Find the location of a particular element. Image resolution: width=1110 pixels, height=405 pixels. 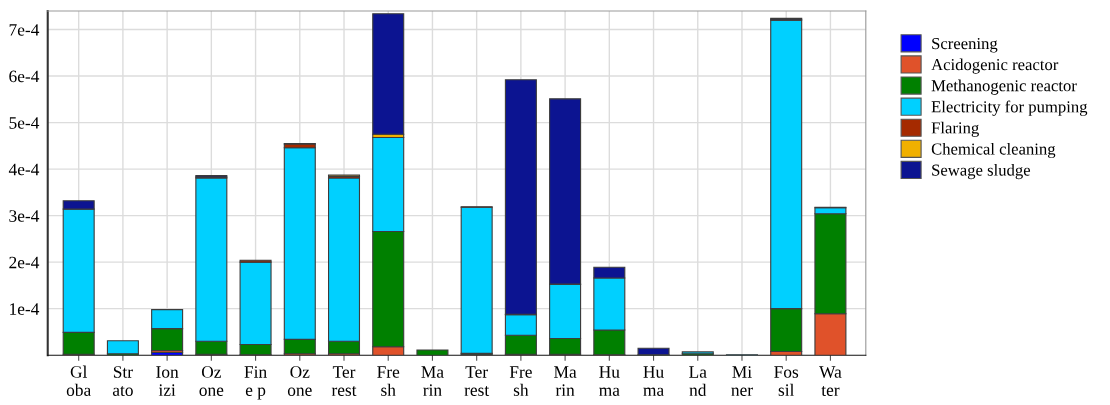

legend-label: Flaring is located at coordinates (955, 129).